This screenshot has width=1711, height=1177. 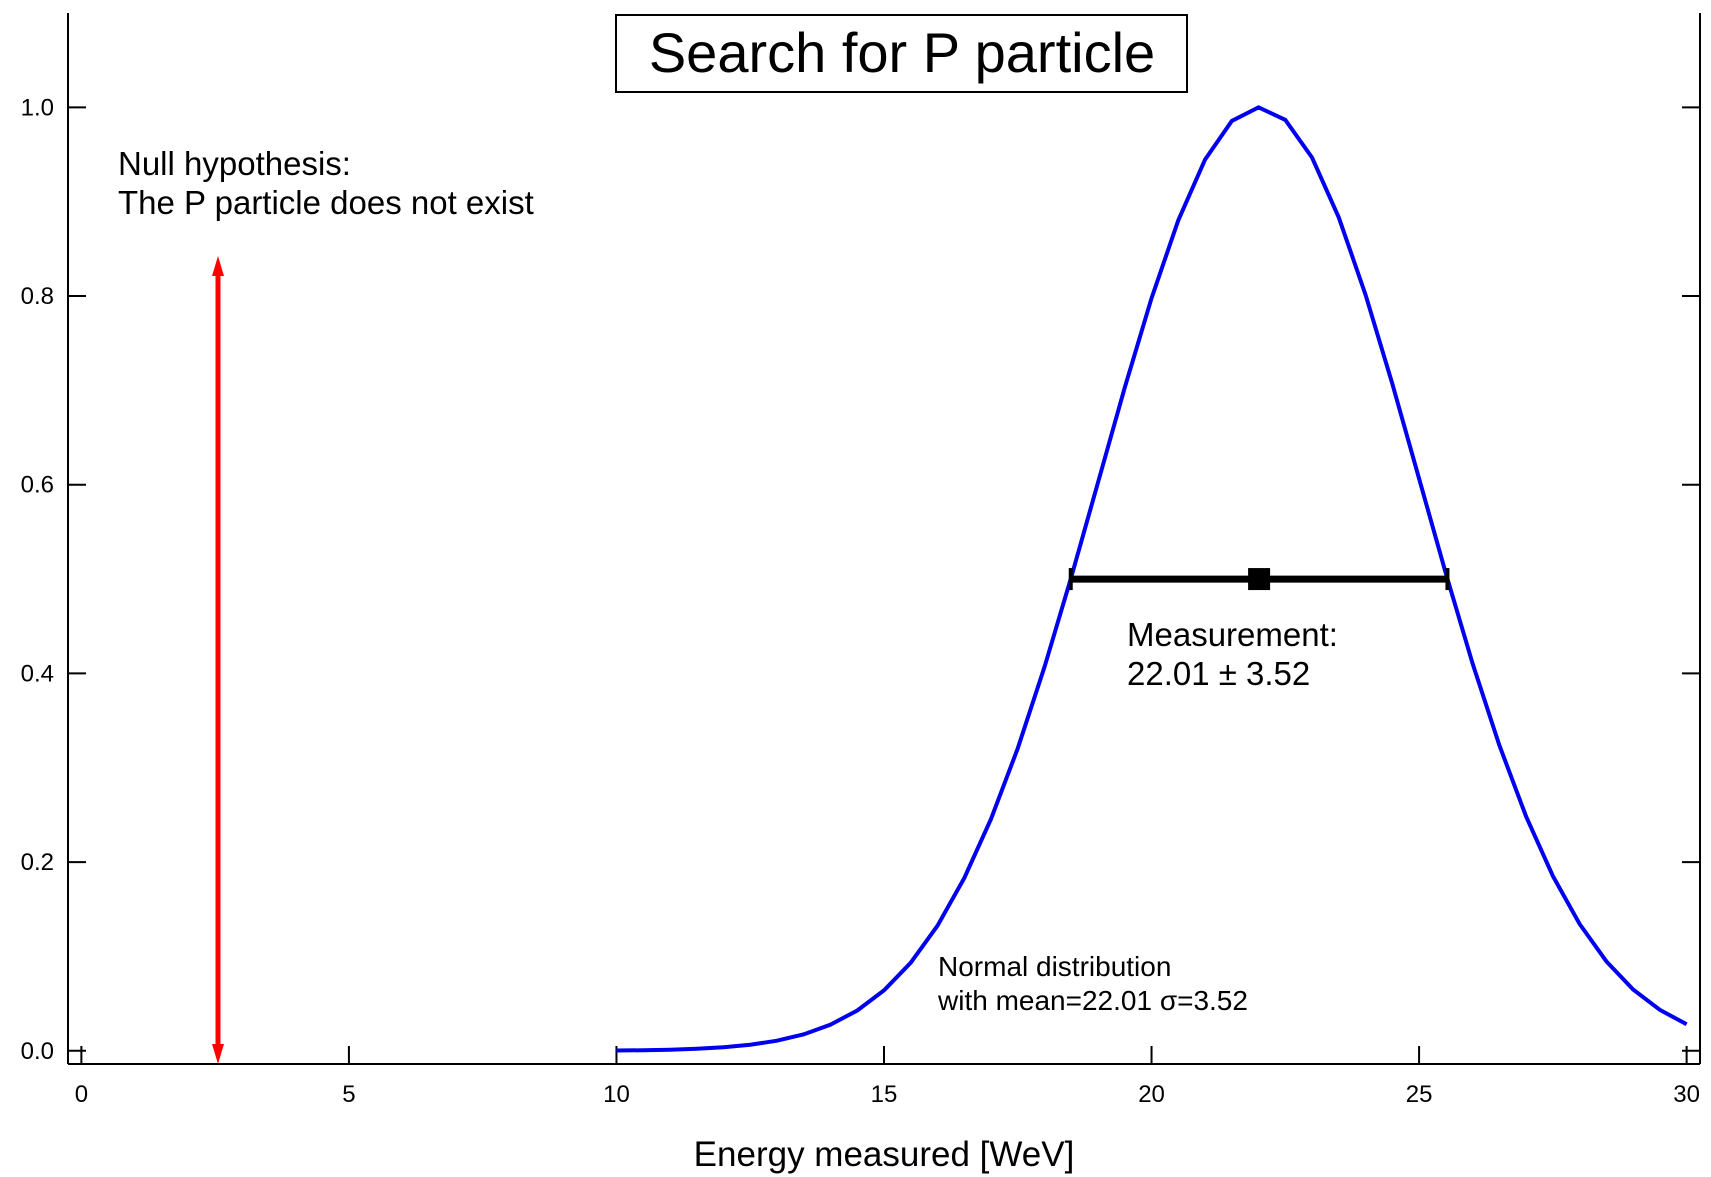 I want to click on title-box, so click(x=901, y=53).